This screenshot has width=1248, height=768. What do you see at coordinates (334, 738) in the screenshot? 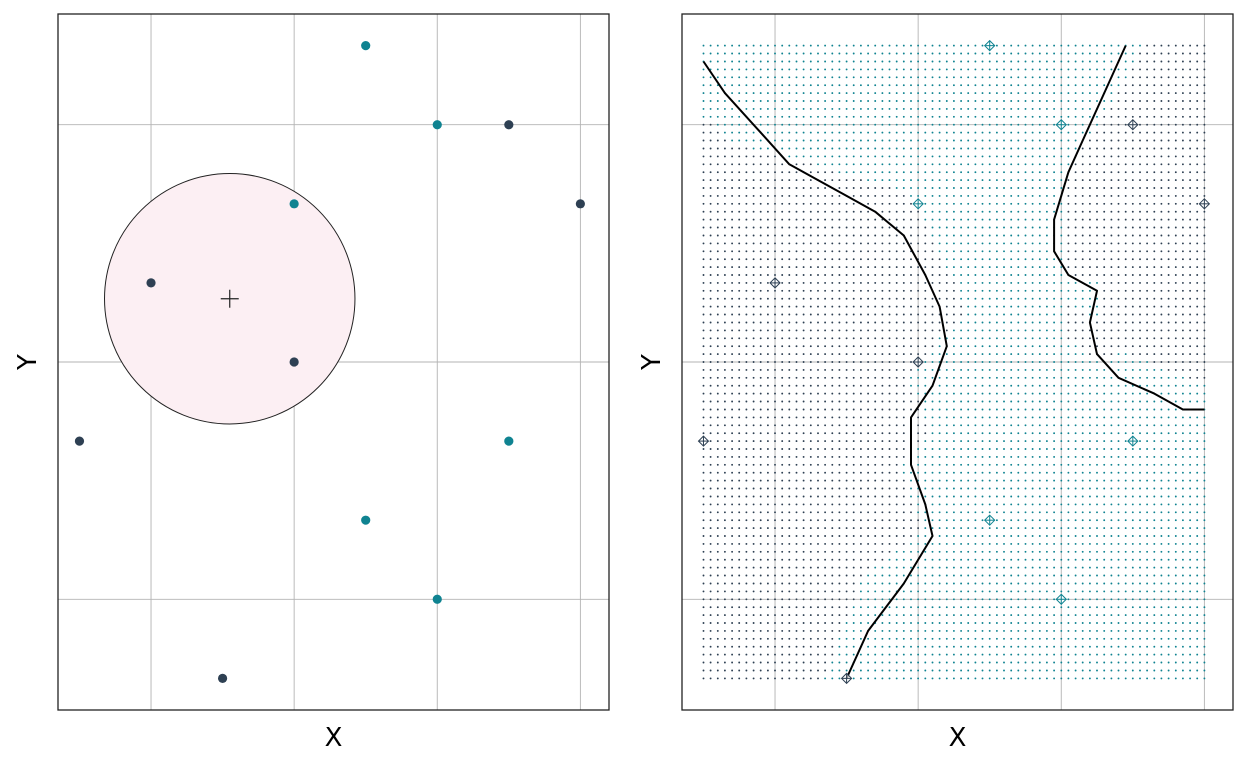
I see `left-x-axis-label: X` at bounding box center [334, 738].